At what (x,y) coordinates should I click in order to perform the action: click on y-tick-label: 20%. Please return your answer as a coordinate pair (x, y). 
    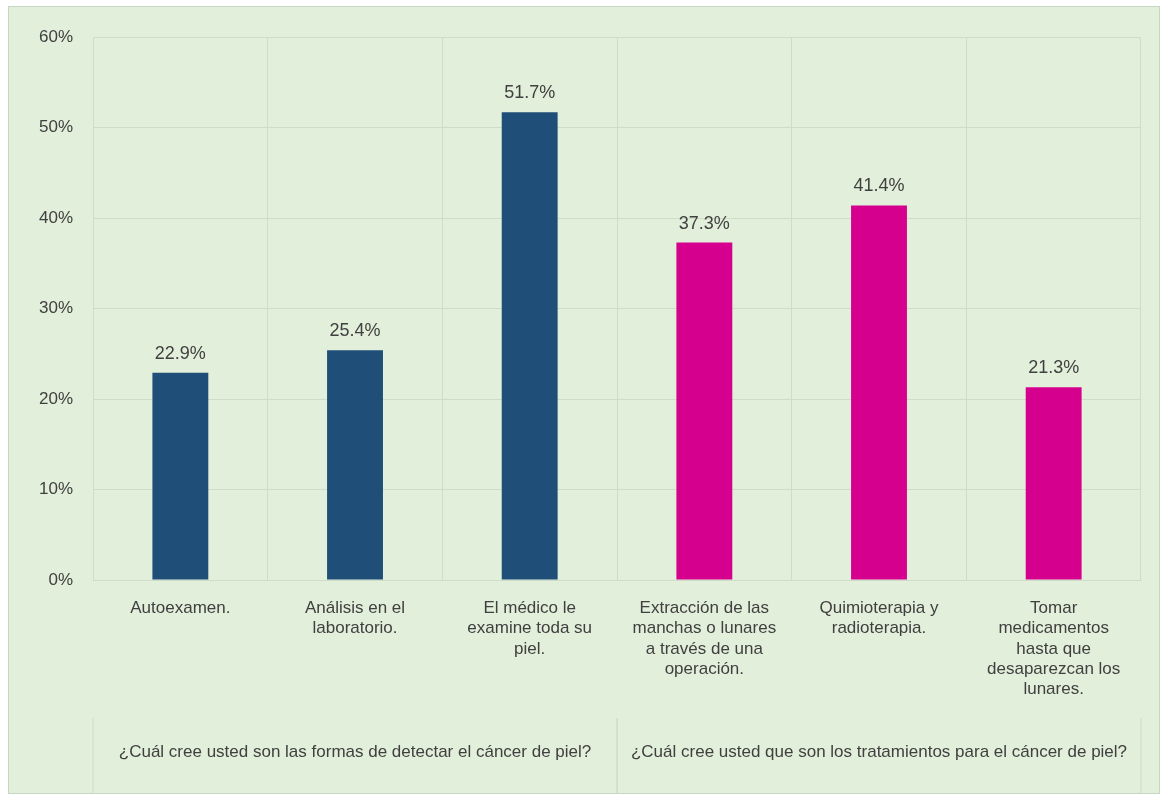
    Looking at the image, I should click on (56, 398).